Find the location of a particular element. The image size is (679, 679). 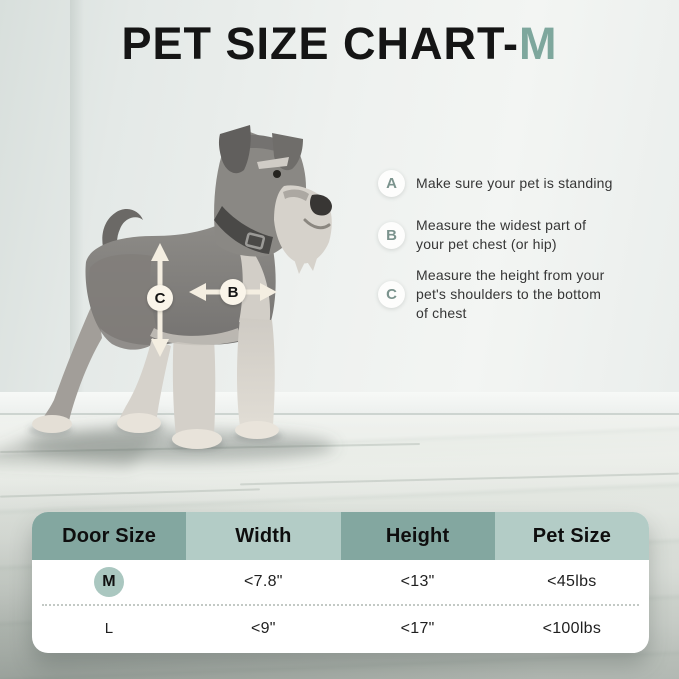

cell-height-l: <17" is located at coordinates (417, 628).